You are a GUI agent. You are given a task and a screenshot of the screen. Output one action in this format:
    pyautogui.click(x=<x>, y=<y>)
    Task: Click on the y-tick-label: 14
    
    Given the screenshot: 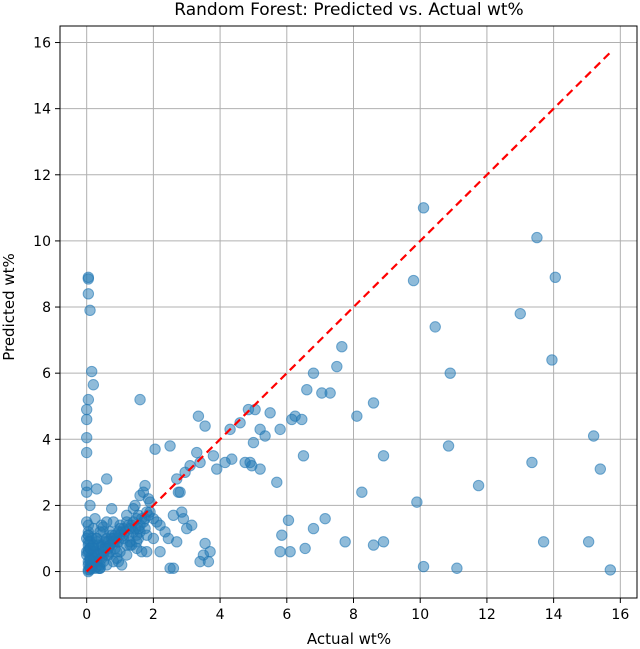 What is the action you would take?
    pyautogui.click(x=42, y=110)
    